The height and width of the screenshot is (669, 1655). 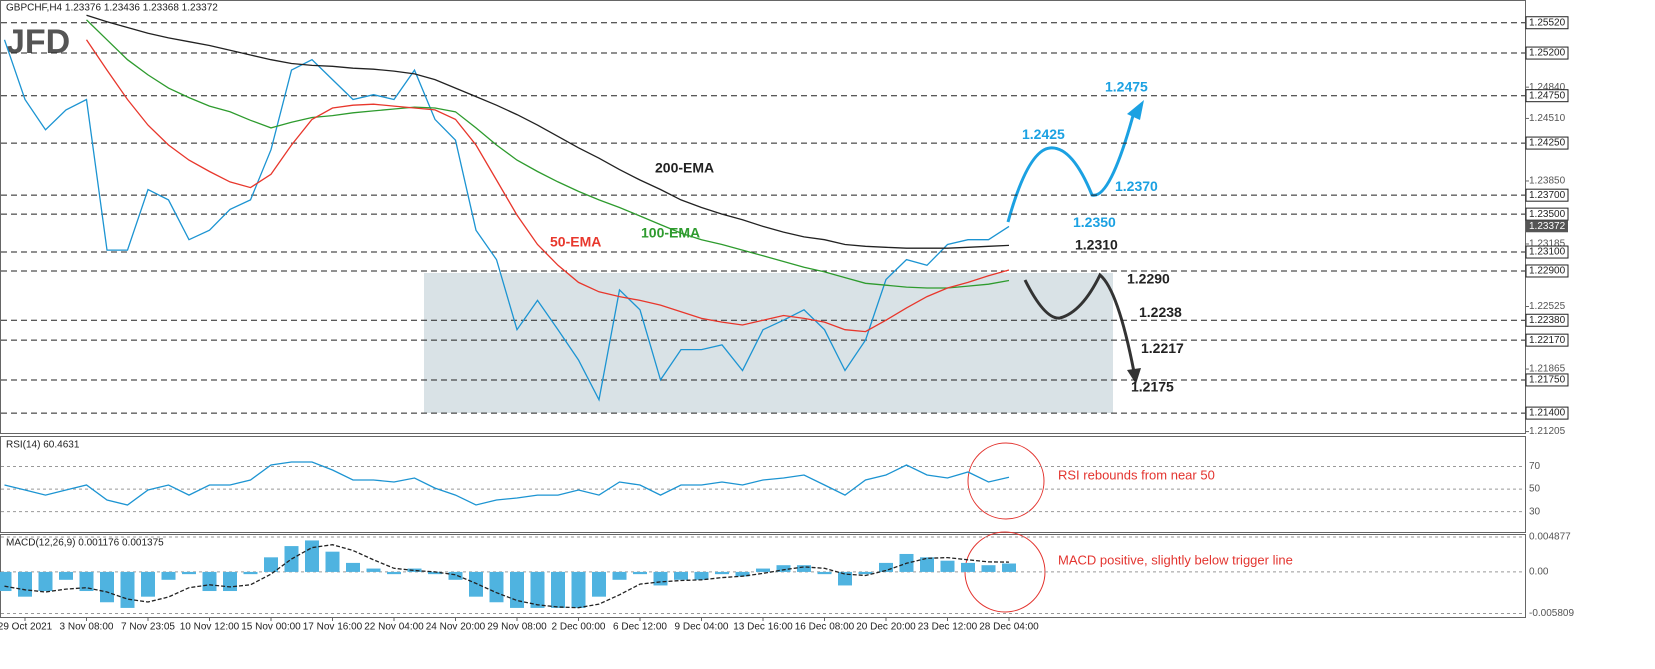 What do you see at coordinates (517, 627) in the screenshot?
I see `x-tick-label: 29 Nov 08:00` at bounding box center [517, 627].